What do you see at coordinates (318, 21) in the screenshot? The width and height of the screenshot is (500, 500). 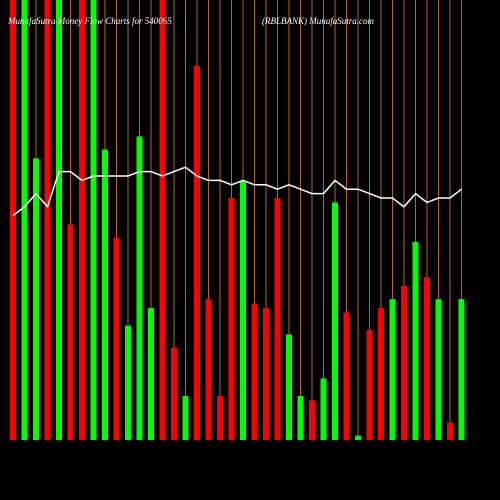 I see `chart-subtitle: (RBLBANK) MunafaSutra.com` at bounding box center [318, 21].